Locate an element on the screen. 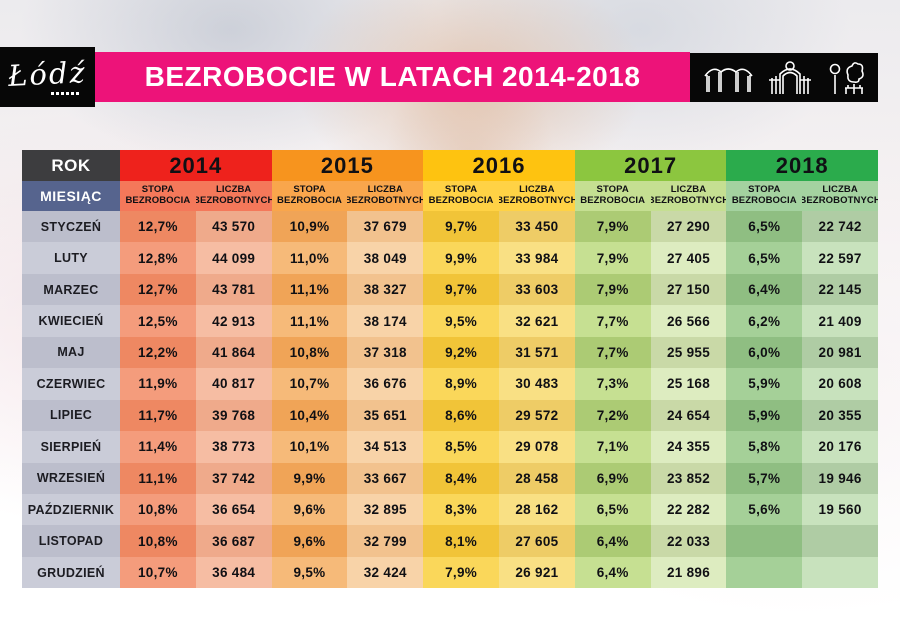 This screenshot has height=636, width=900. miesiac-header: MIESIĄC is located at coordinates (71, 196).